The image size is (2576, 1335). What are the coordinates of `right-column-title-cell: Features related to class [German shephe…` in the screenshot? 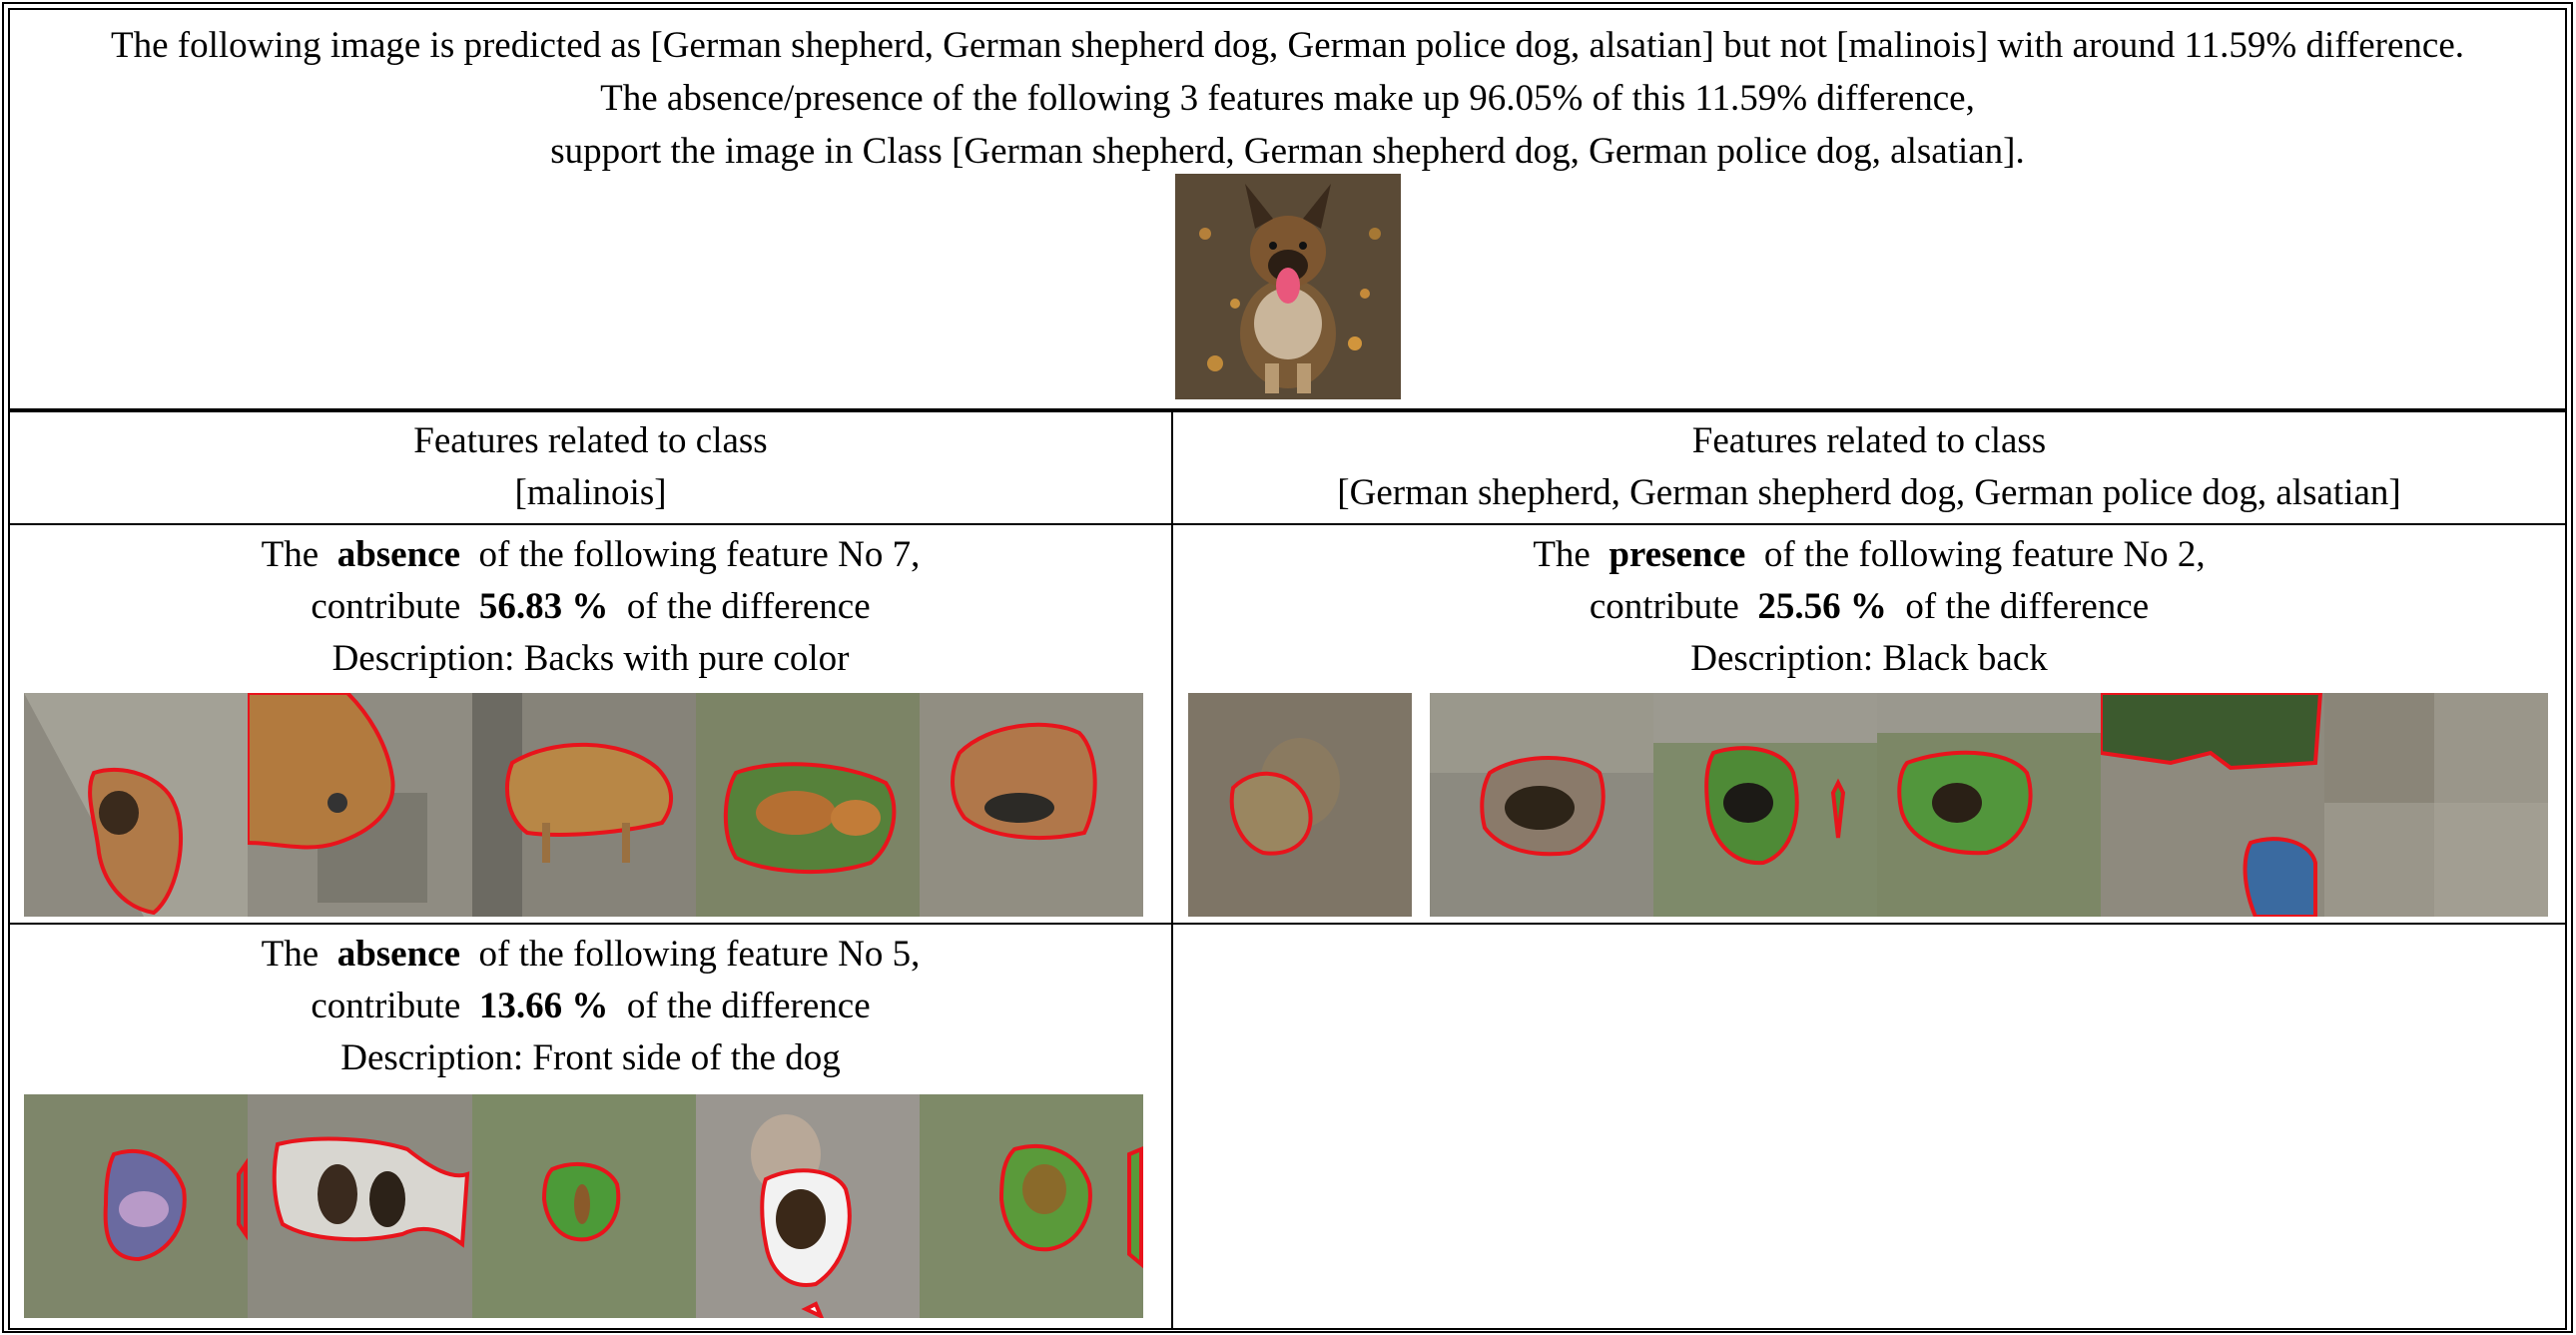 It's located at (1869, 467).